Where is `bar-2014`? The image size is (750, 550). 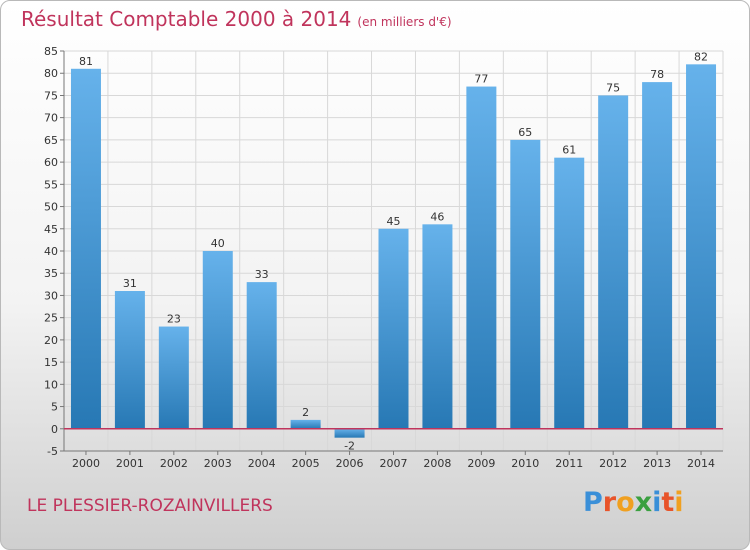
bar-2014 is located at coordinates (701, 246).